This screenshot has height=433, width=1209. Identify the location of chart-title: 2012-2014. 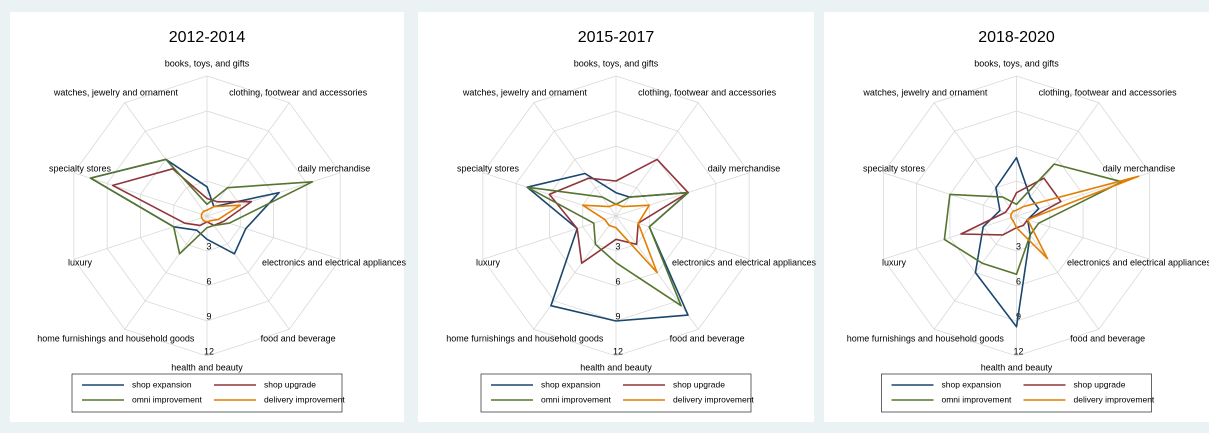
(207, 37).